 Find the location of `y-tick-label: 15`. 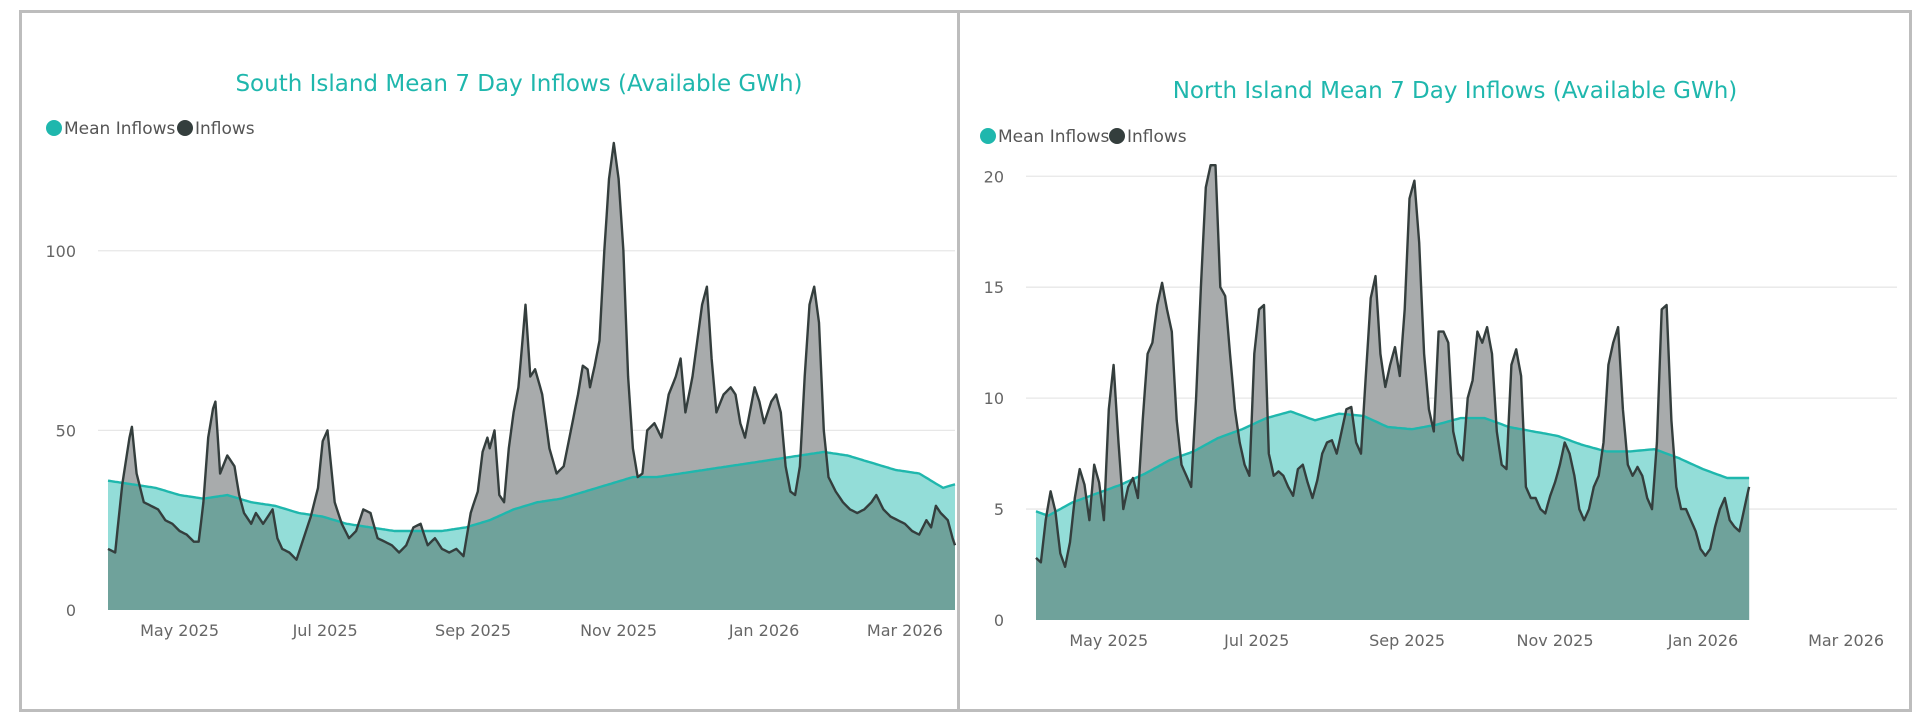

y-tick-label: 15 is located at coordinates (994, 287).